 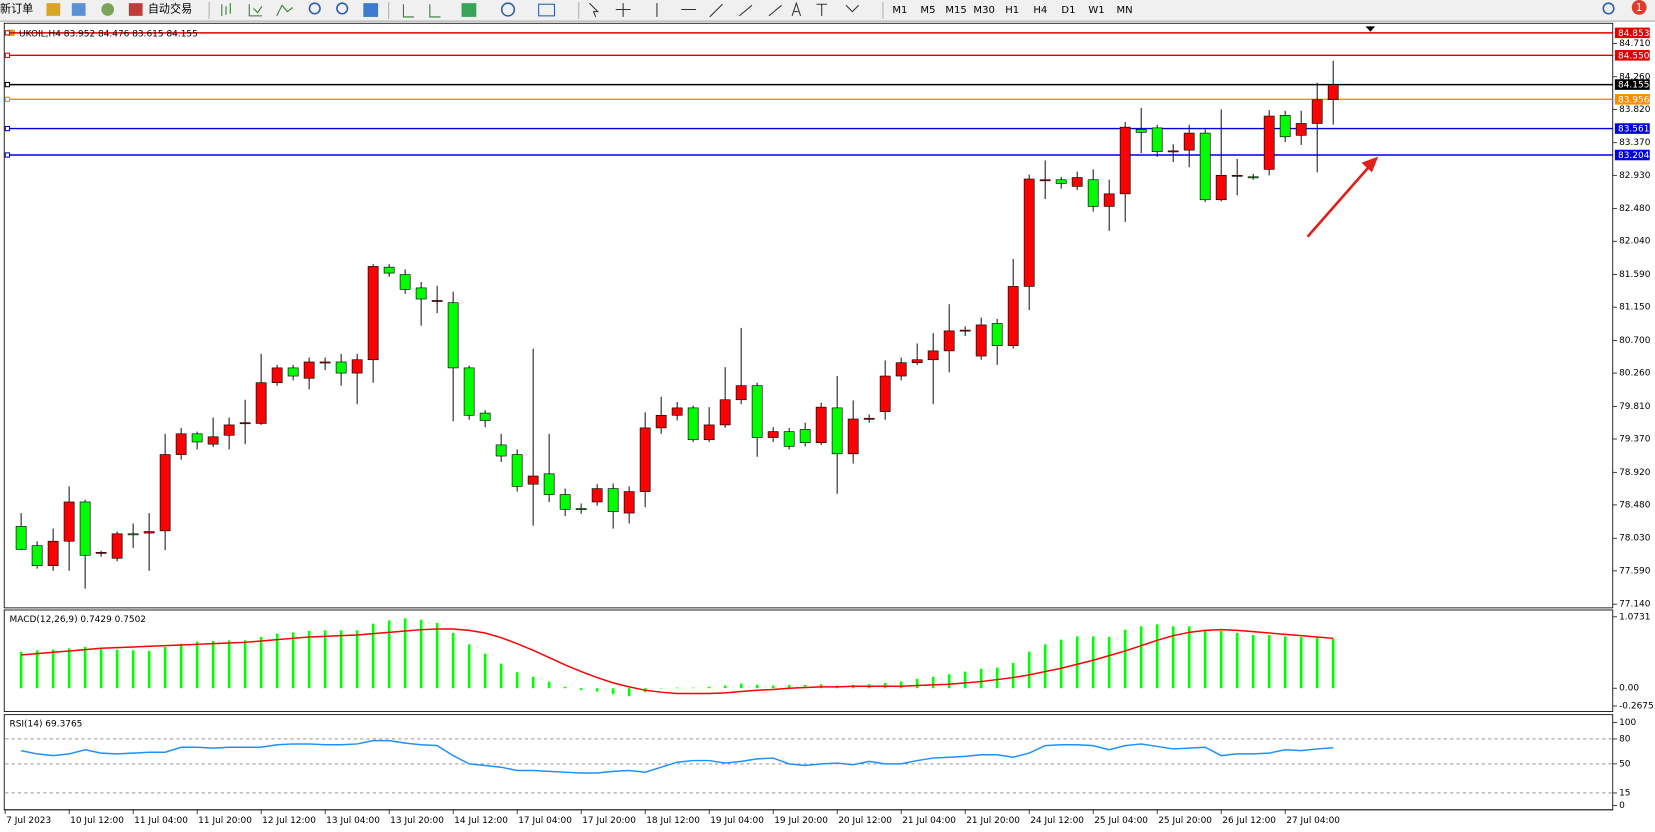 I want to click on x-tick-label: 10 Jul 12:00, so click(x=97, y=821).